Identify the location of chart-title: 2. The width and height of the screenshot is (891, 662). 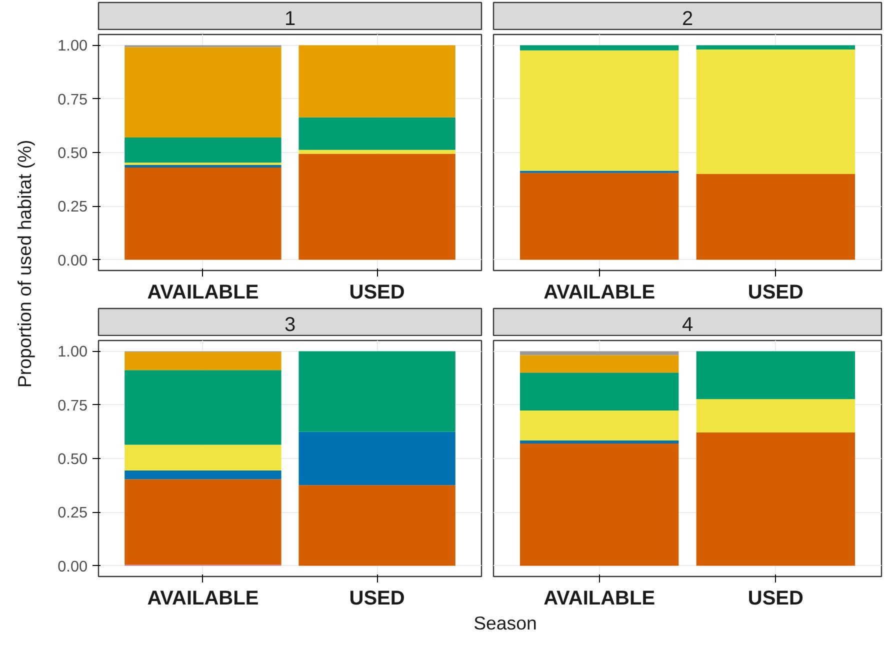
(688, 19).